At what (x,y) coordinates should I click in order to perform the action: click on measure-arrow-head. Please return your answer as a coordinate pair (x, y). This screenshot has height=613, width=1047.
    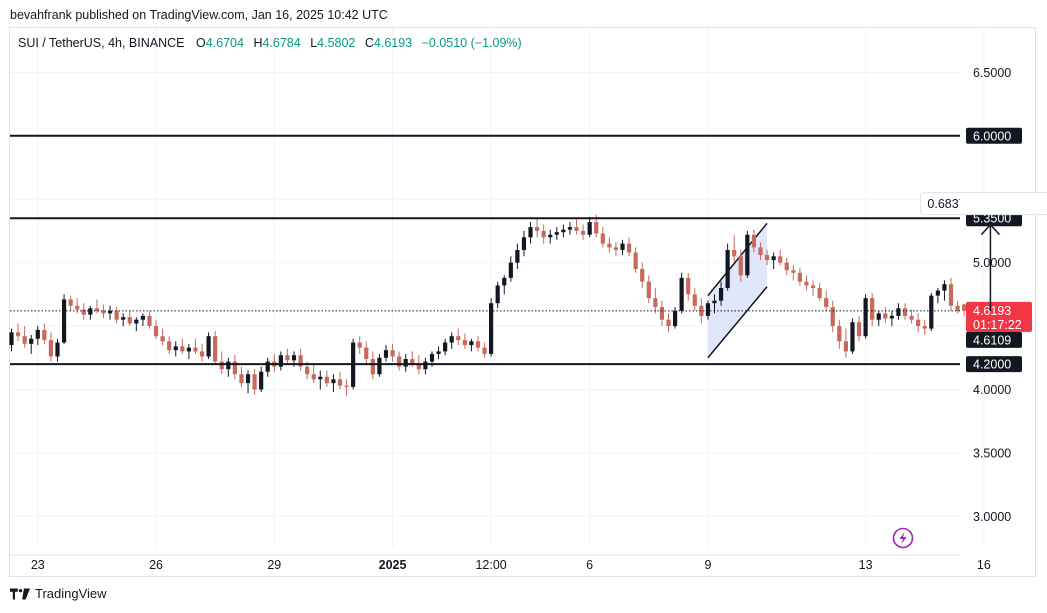
    Looking at the image, I should click on (990, 229).